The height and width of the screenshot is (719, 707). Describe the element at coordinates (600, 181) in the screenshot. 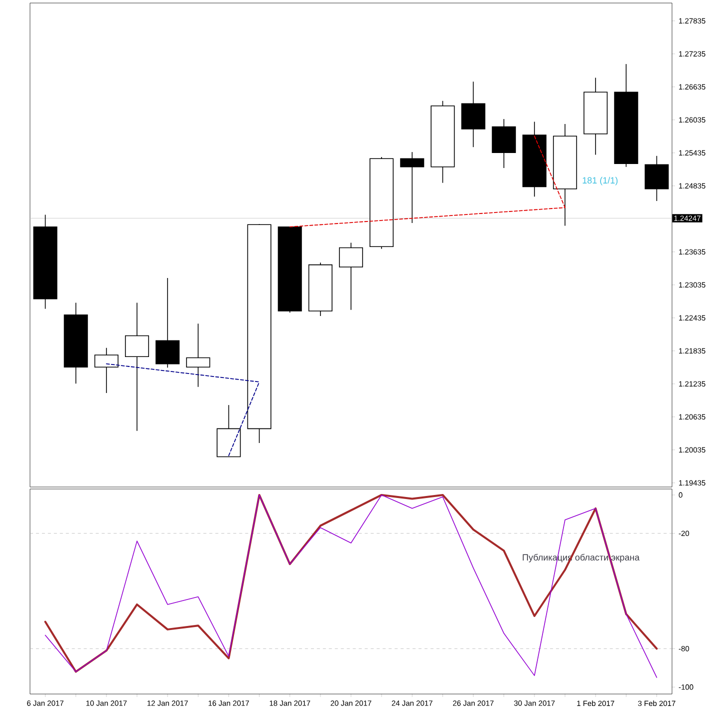

I see `annotation: 181 (1/1)` at that location.